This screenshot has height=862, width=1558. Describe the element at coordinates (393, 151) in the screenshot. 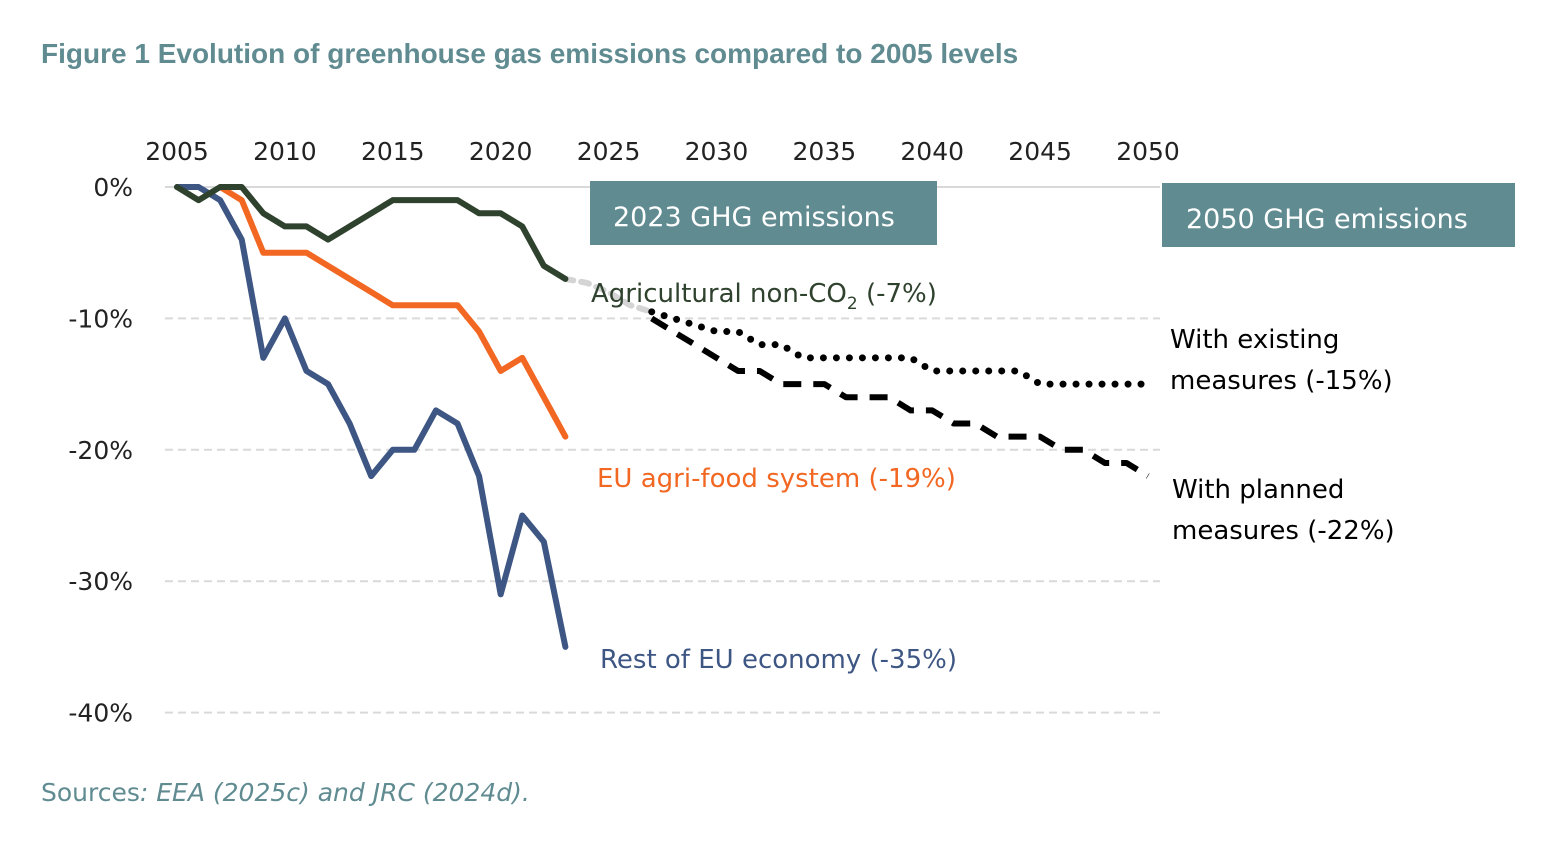

I see `x-tick-label: 2015` at that location.